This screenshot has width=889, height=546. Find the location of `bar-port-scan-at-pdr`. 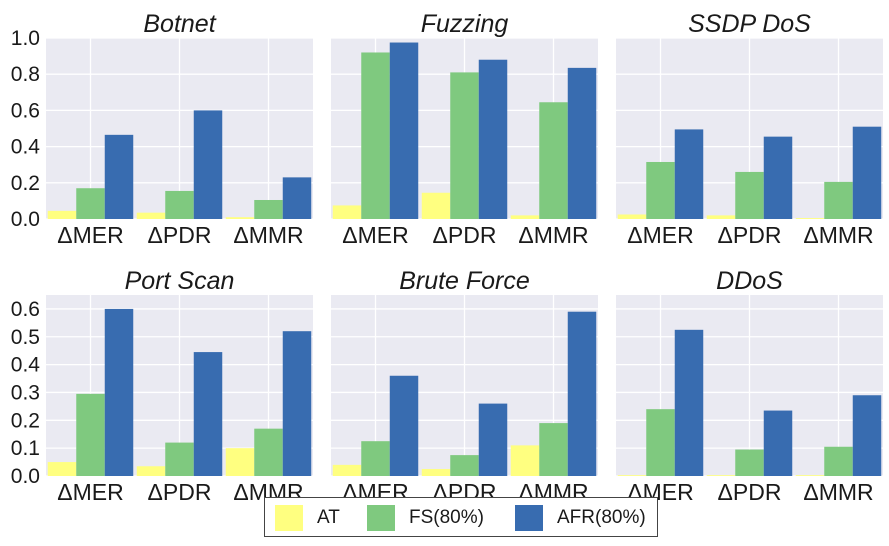

bar-port-scan-at-pdr is located at coordinates (151, 471).